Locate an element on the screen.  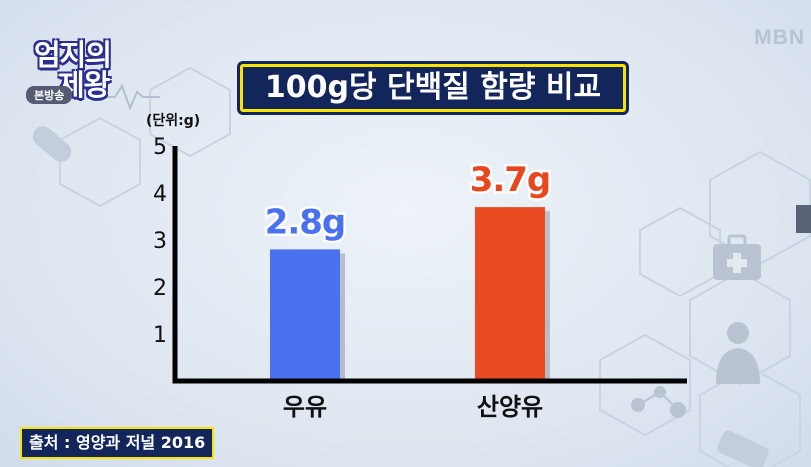
y-tick-label: 3 is located at coordinates (160, 241).